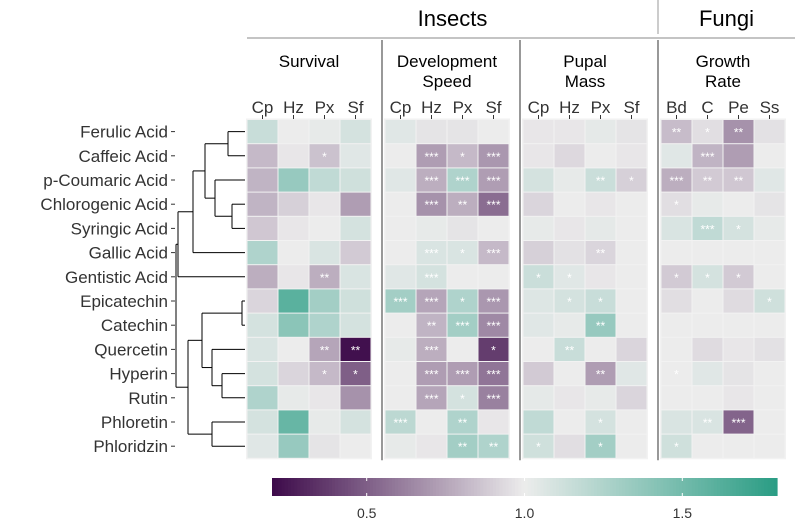  What do you see at coordinates (726, 18) in the screenshot?
I see `group-label: Fungi` at bounding box center [726, 18].